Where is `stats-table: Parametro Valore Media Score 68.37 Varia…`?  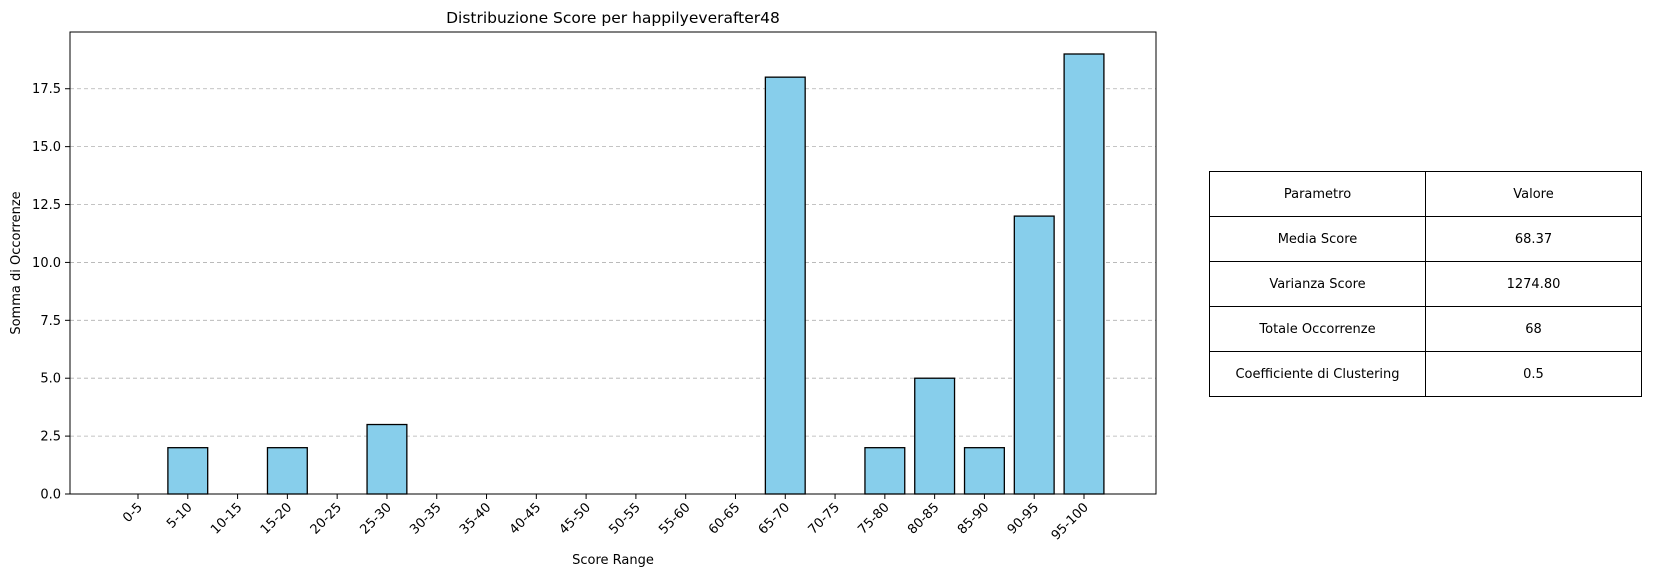
stats-table: Parametro Valore Media Score 68.37 Varia… is located at coordinates (1425, 284).